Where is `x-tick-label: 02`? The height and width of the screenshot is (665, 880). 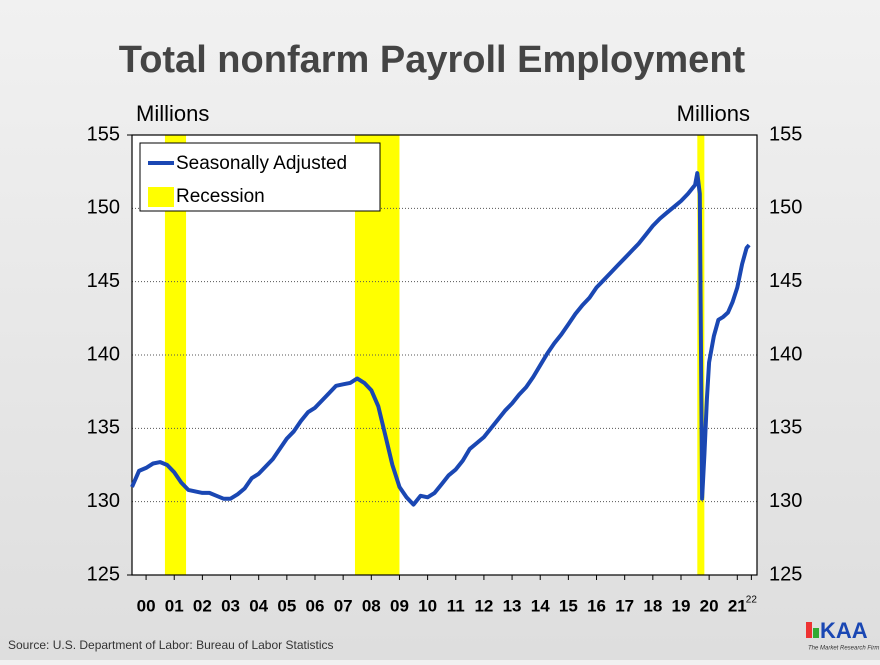
x-tick-label: 02 is located at coordinates (202, 605).